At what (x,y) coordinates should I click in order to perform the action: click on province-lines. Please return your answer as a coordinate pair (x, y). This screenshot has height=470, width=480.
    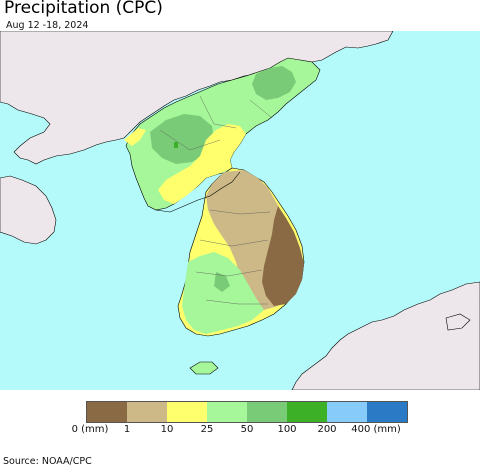
    Looking at the image, I should click on (216, 200).